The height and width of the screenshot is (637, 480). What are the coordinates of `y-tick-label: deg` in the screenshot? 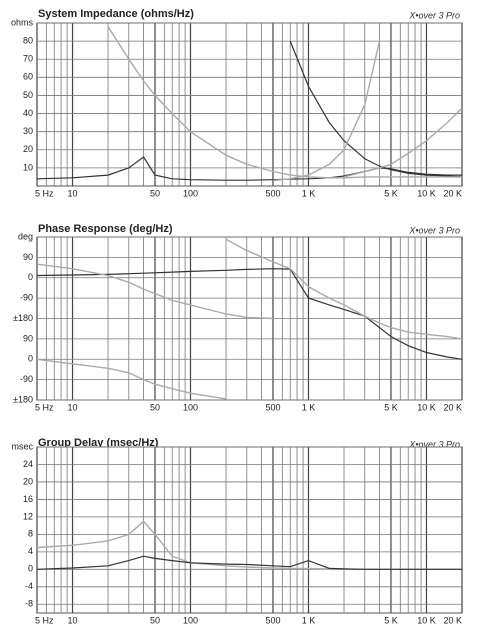 It's located at (25, 236).